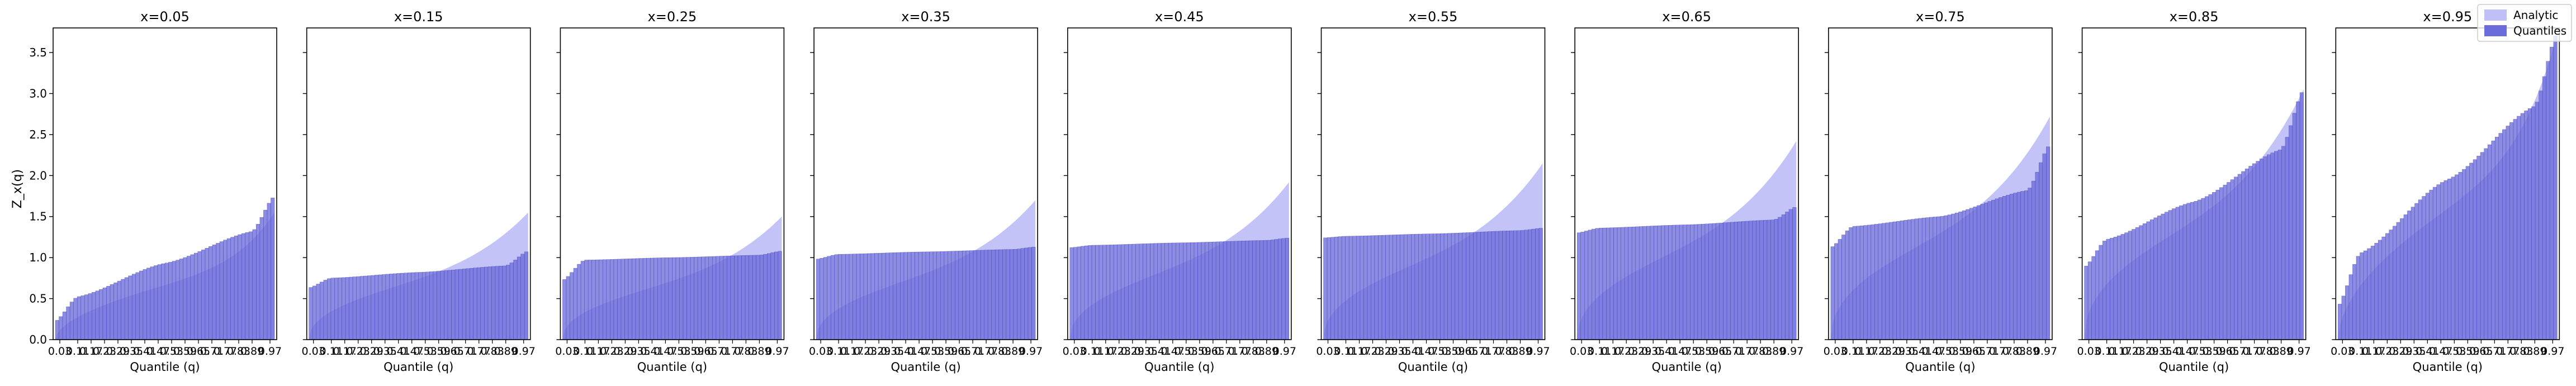 The image size is (2576, 386). I want to click on x-tick-label: 0.47, so click(2187, 351).